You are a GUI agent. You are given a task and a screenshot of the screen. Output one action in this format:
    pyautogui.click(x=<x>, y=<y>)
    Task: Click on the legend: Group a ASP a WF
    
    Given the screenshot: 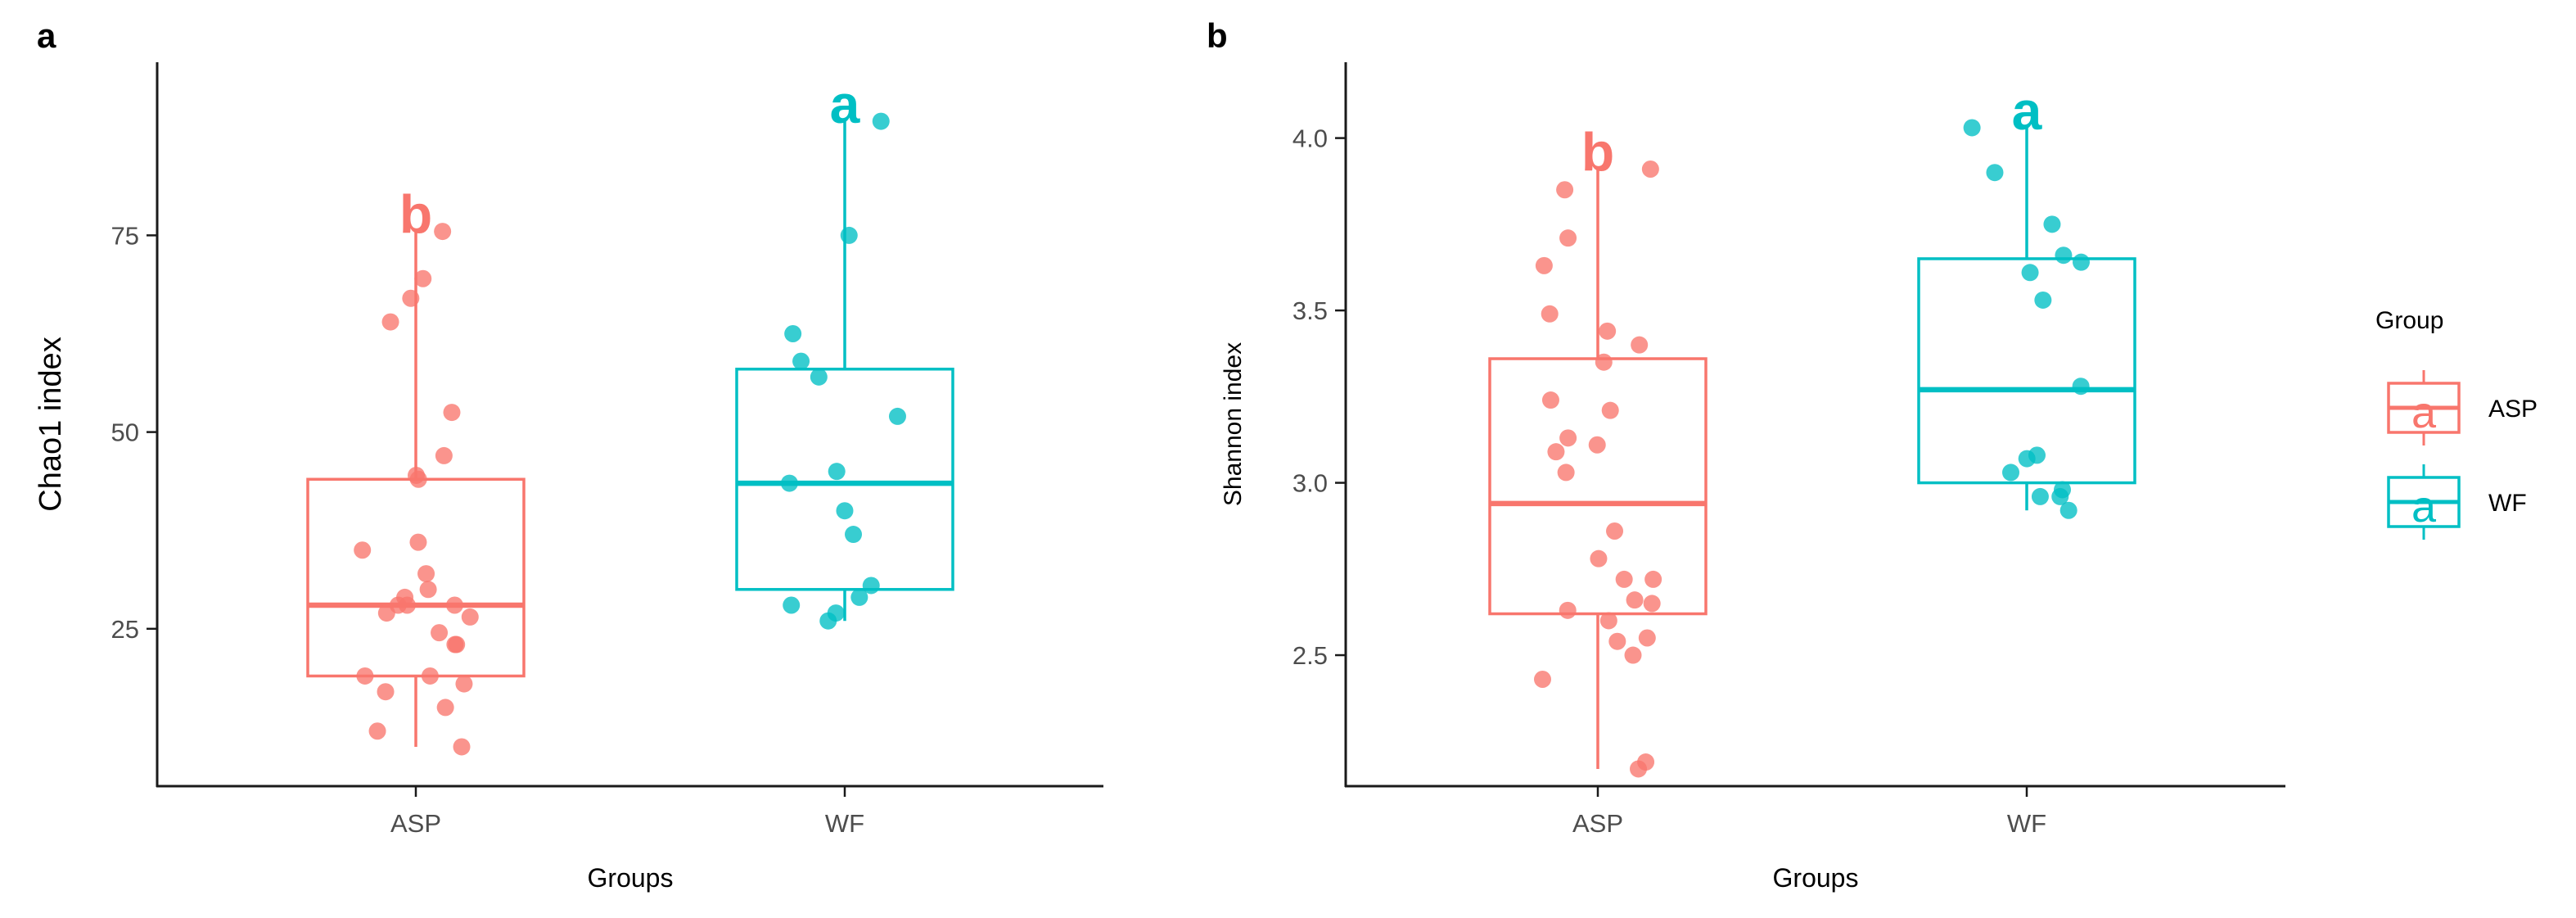 What is the action you would take?
    pyautogui.click(x=2456, y=423)
    